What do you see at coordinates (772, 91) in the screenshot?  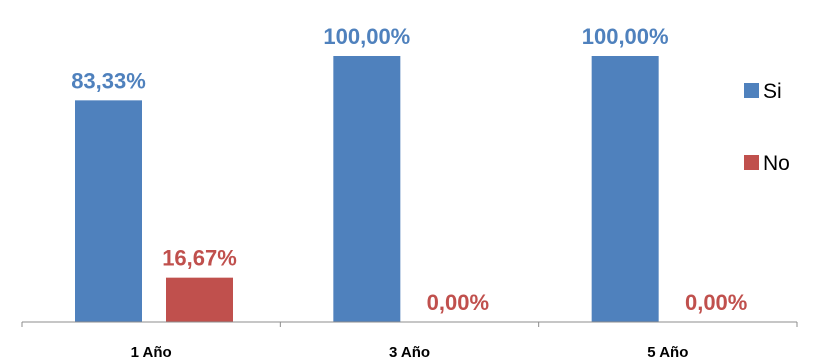 I see `legend-label-si: Si` at bounding box center [772, 91].